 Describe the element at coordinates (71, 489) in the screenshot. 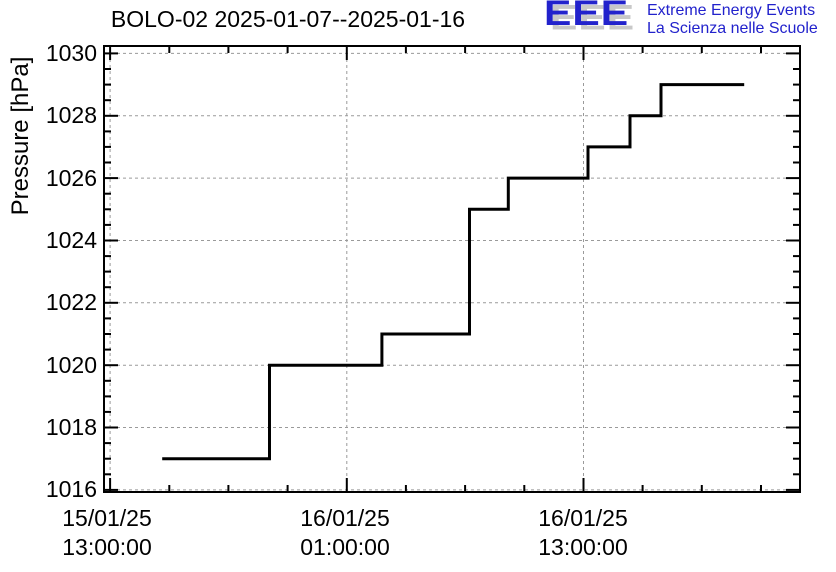

I see `y-tick-label: 1016` at that location.